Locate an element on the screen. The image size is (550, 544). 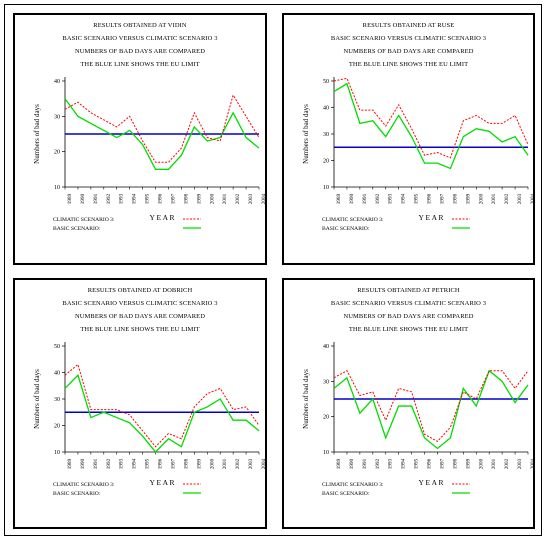
x-tick-label: 2003 is located at coordinates (251, 198).